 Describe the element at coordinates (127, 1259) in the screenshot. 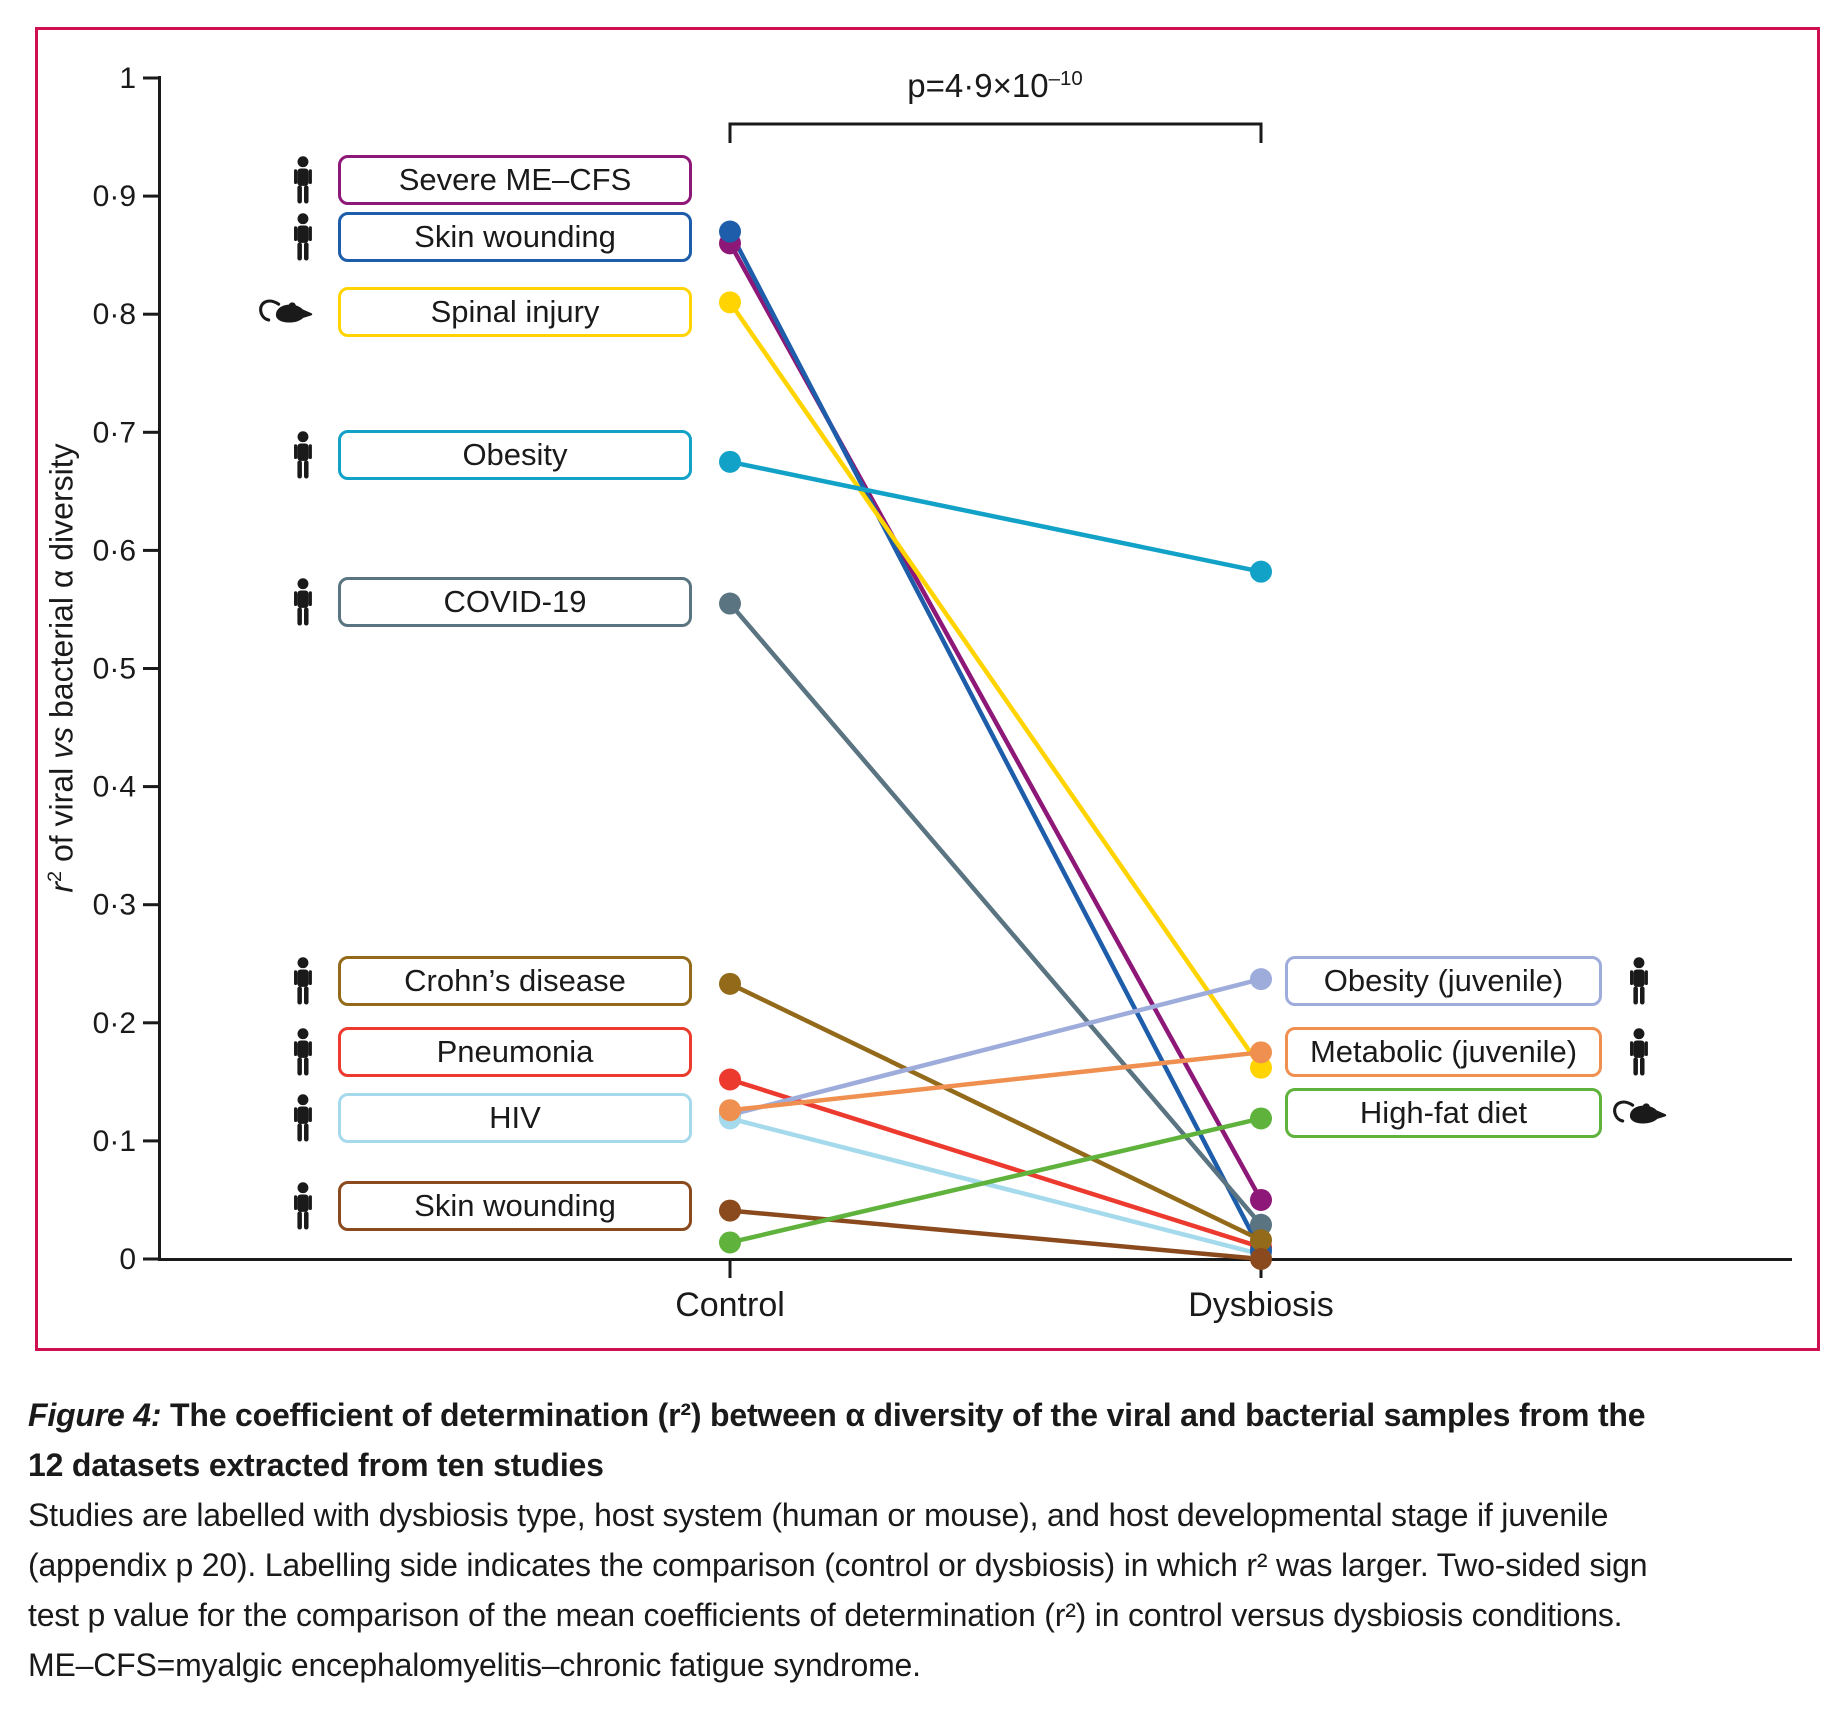

I see `y-tick-label: 0` at that location.